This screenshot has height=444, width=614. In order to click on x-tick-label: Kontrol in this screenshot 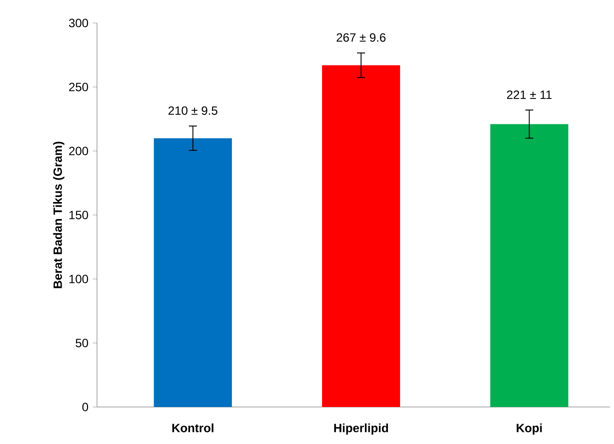, I will do `click(193, 427)`.